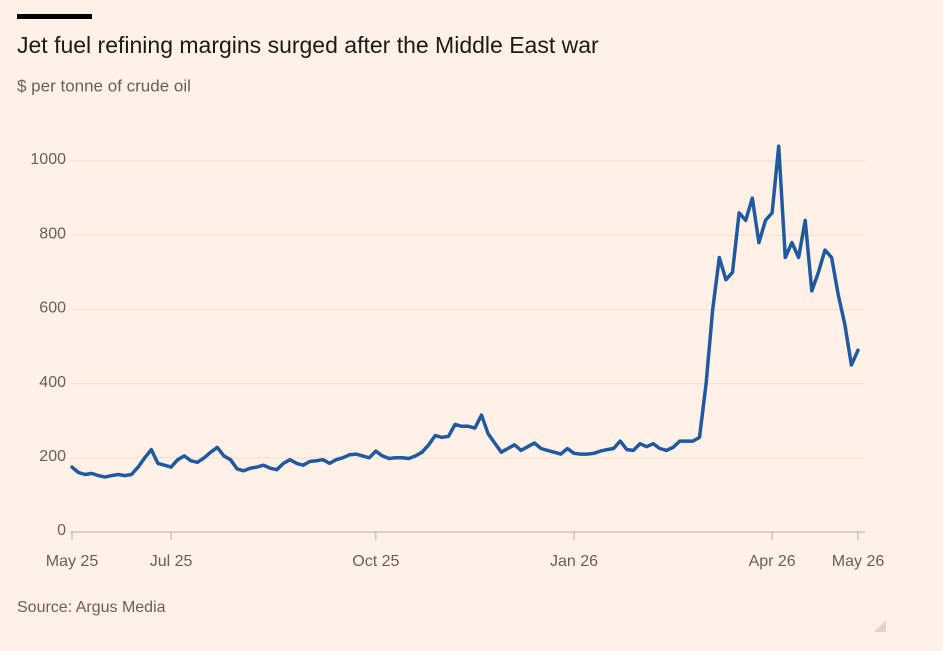 Image resolution: width=943 pixels, height=651 pixels. I want to click on source: Source: Argus Media, so click(91, 607).